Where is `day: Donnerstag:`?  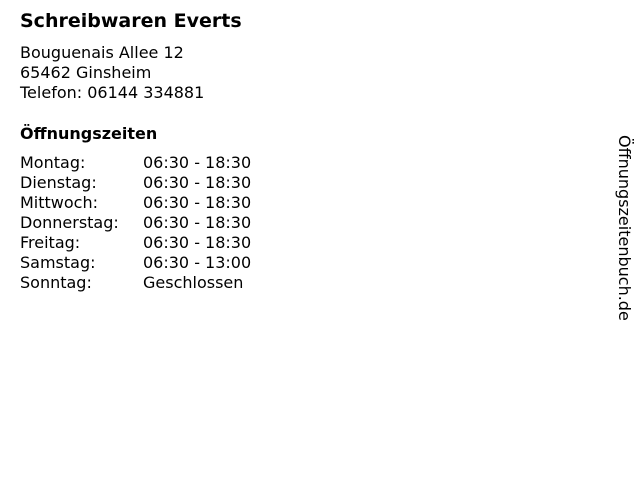 day: Donnerstag: is located at coordinates (69, 222).